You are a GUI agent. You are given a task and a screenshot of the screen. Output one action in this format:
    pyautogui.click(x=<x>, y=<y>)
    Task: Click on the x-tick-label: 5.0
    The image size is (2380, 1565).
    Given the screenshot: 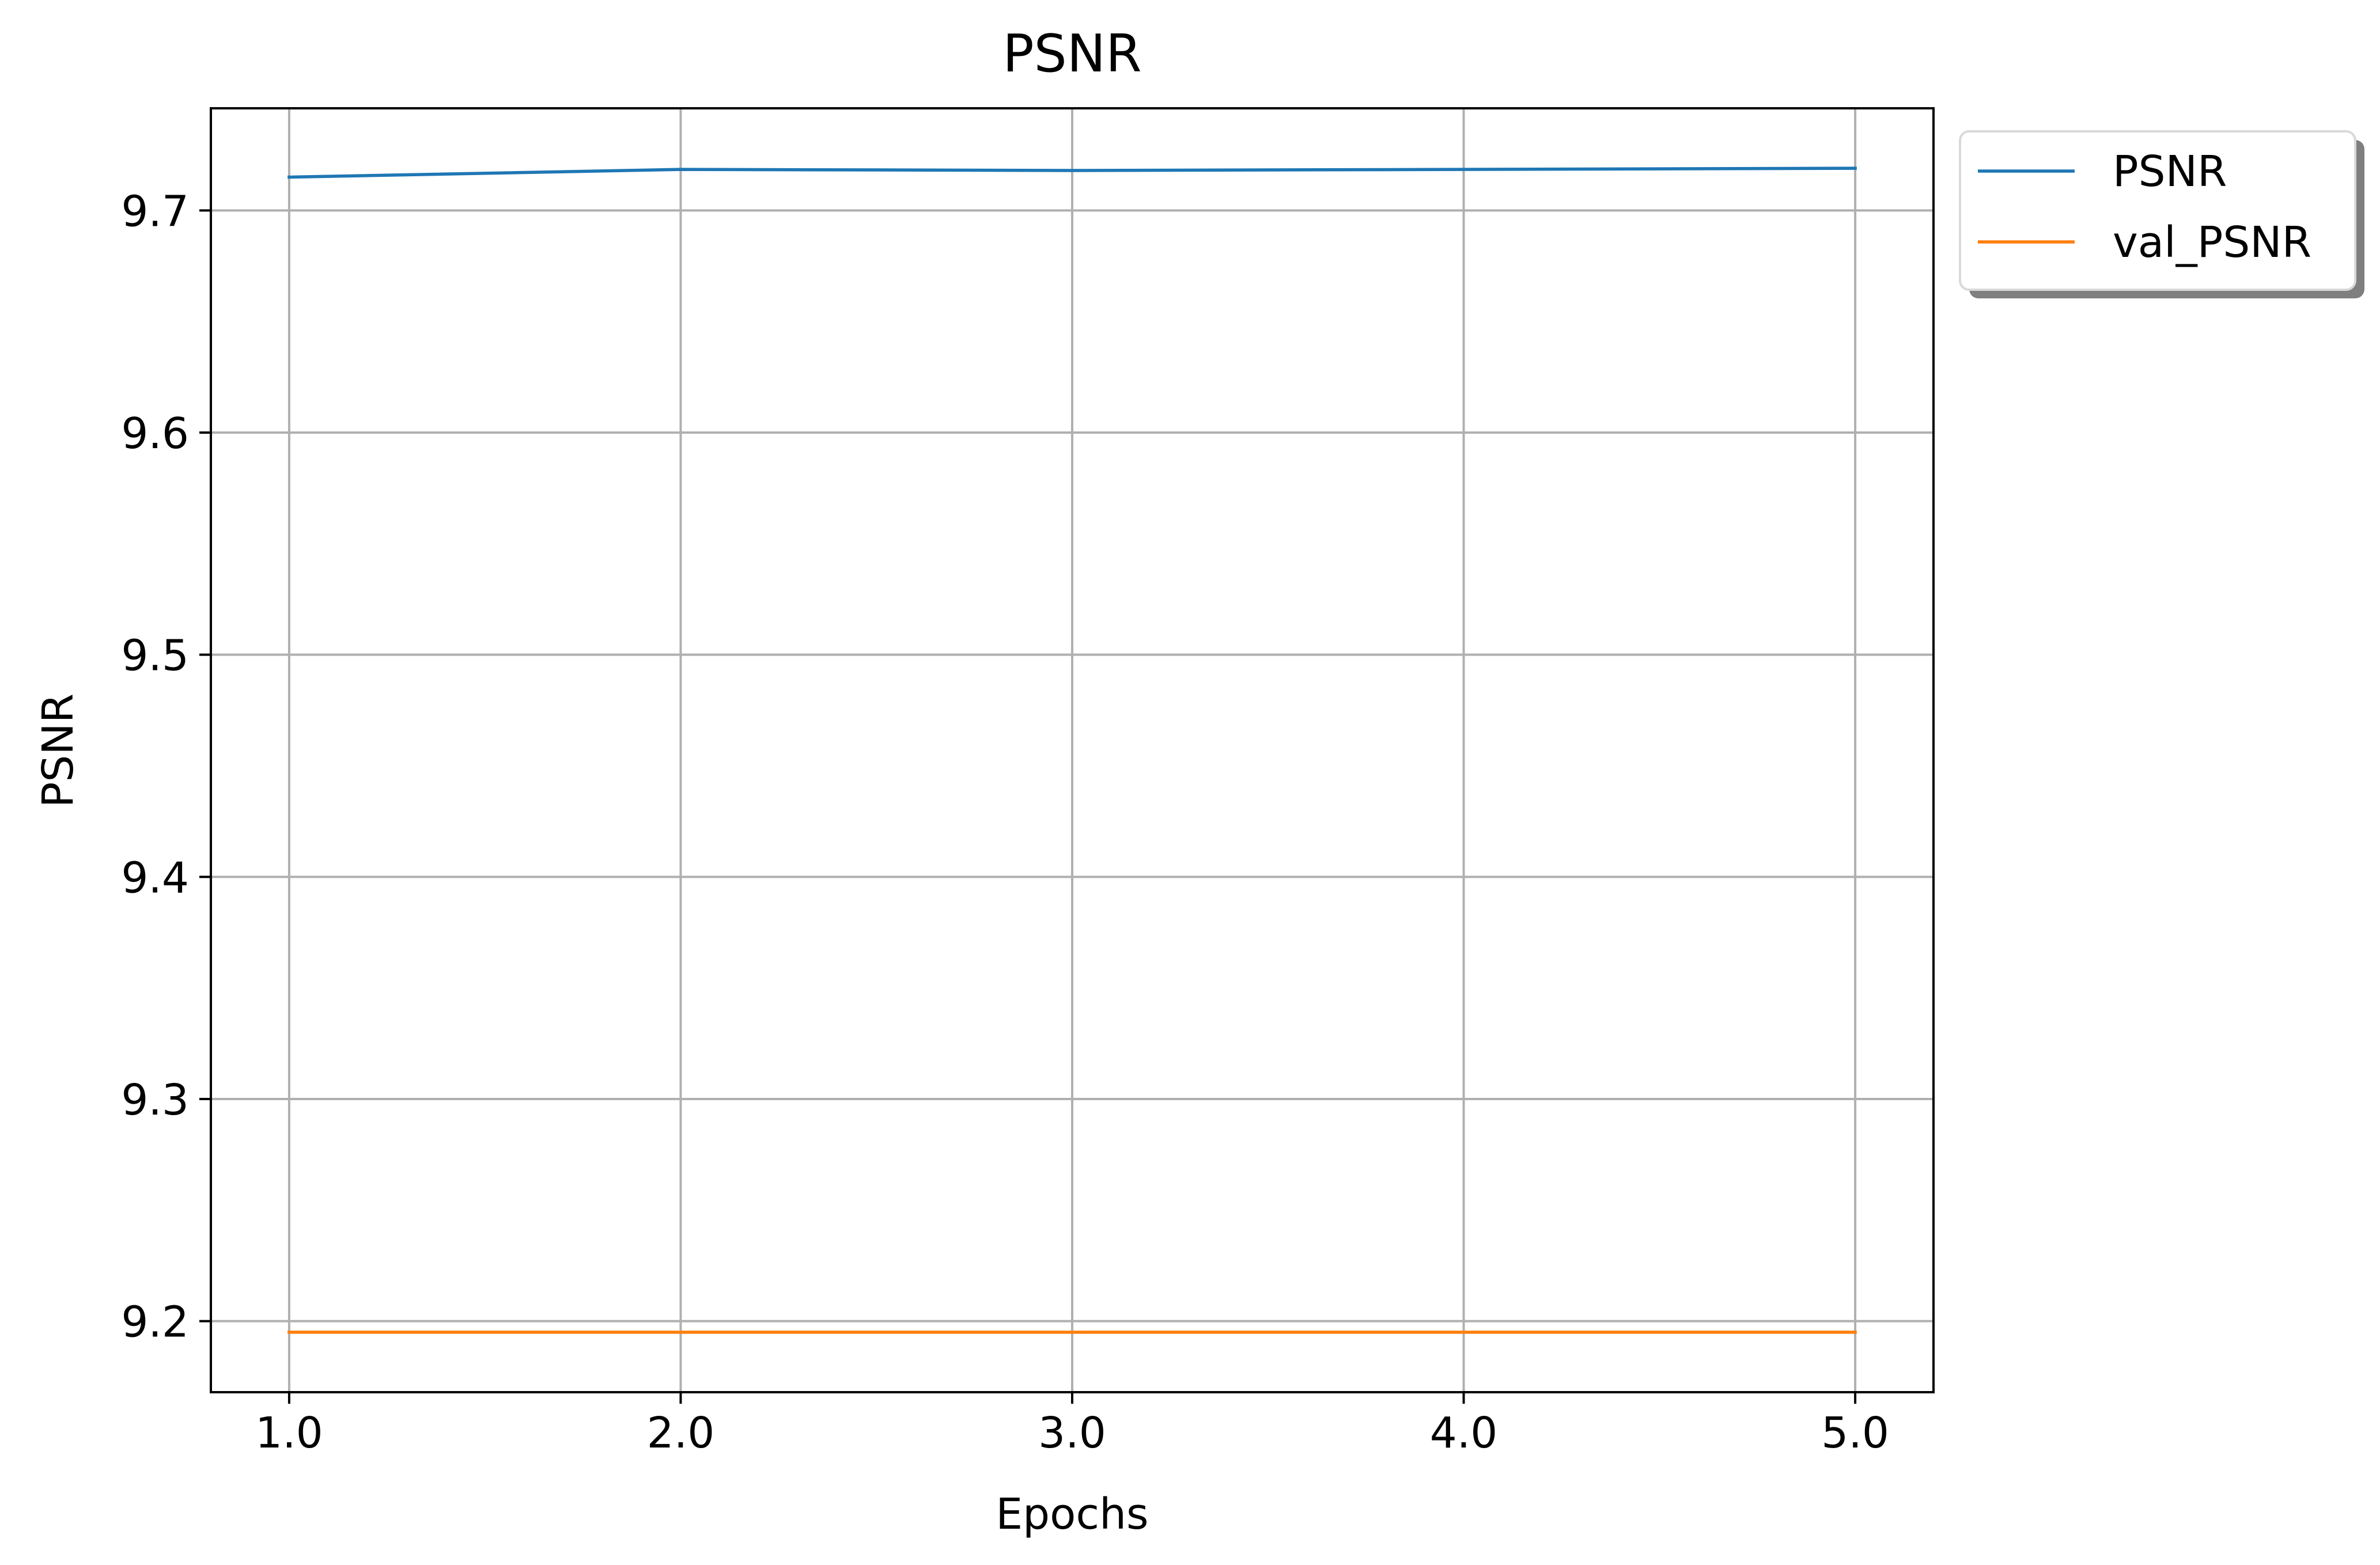 What is the action you would take?
    pyautogui.click(x=1855, y=1433)
    